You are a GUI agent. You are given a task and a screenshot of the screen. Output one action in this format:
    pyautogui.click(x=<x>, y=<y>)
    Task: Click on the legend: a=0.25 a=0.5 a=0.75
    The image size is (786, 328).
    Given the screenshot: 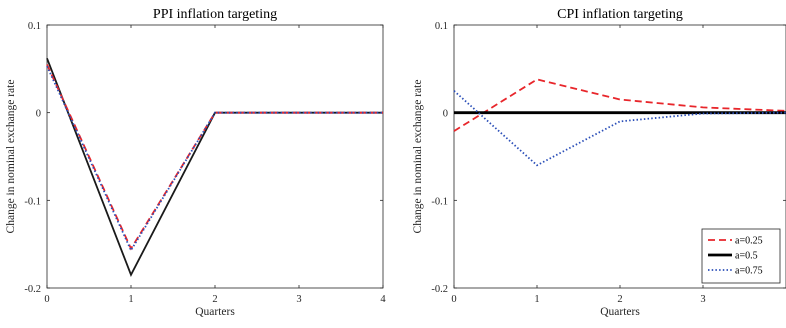 What is the action you would take?
    pyautogui.click(x=741, y=256)
    